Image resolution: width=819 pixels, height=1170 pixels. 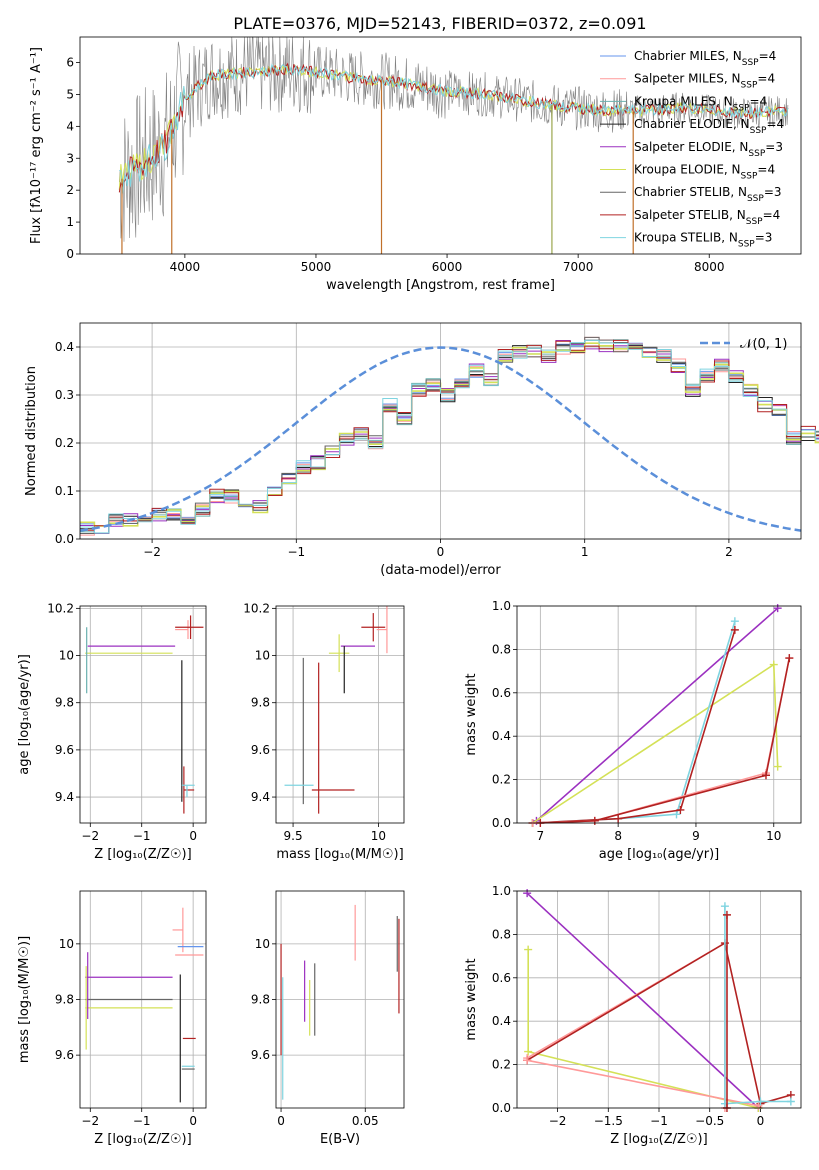 What do you see at coordinates (185, 267) in the screenshot?
I see `x-tick-label: 4000` at bounding box center [185, 267].